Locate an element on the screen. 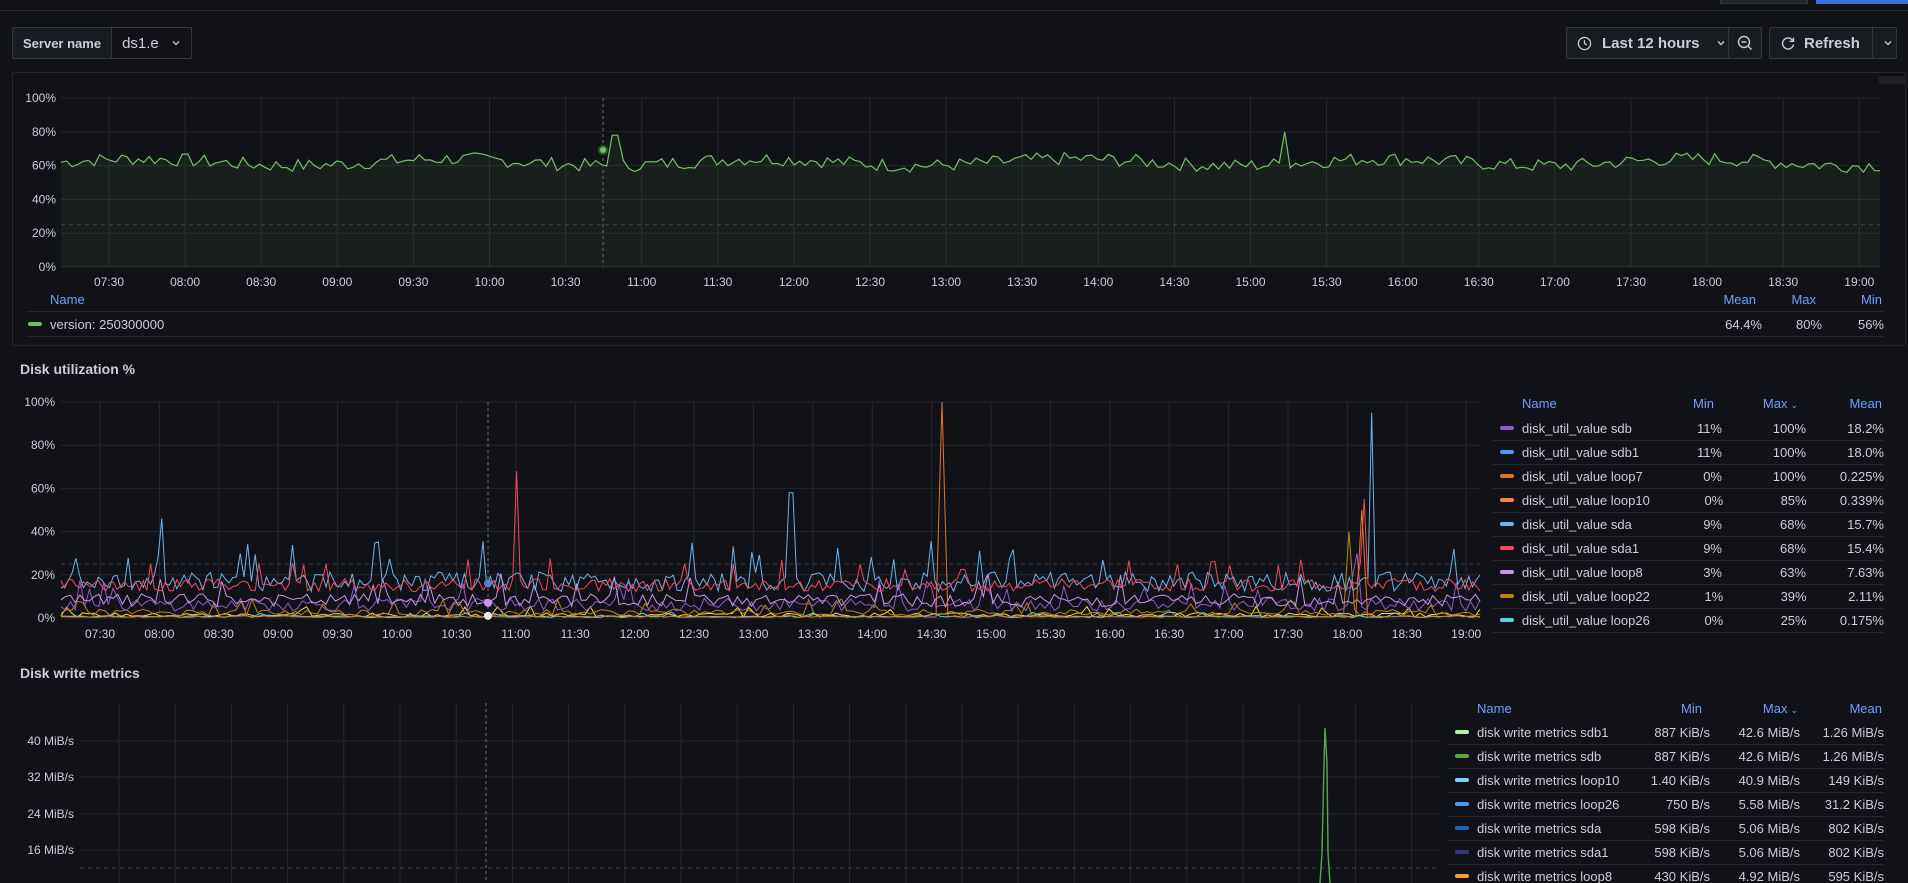  legend-series-name: disk_util_value sda1 is located at coordinates (1581, 548).